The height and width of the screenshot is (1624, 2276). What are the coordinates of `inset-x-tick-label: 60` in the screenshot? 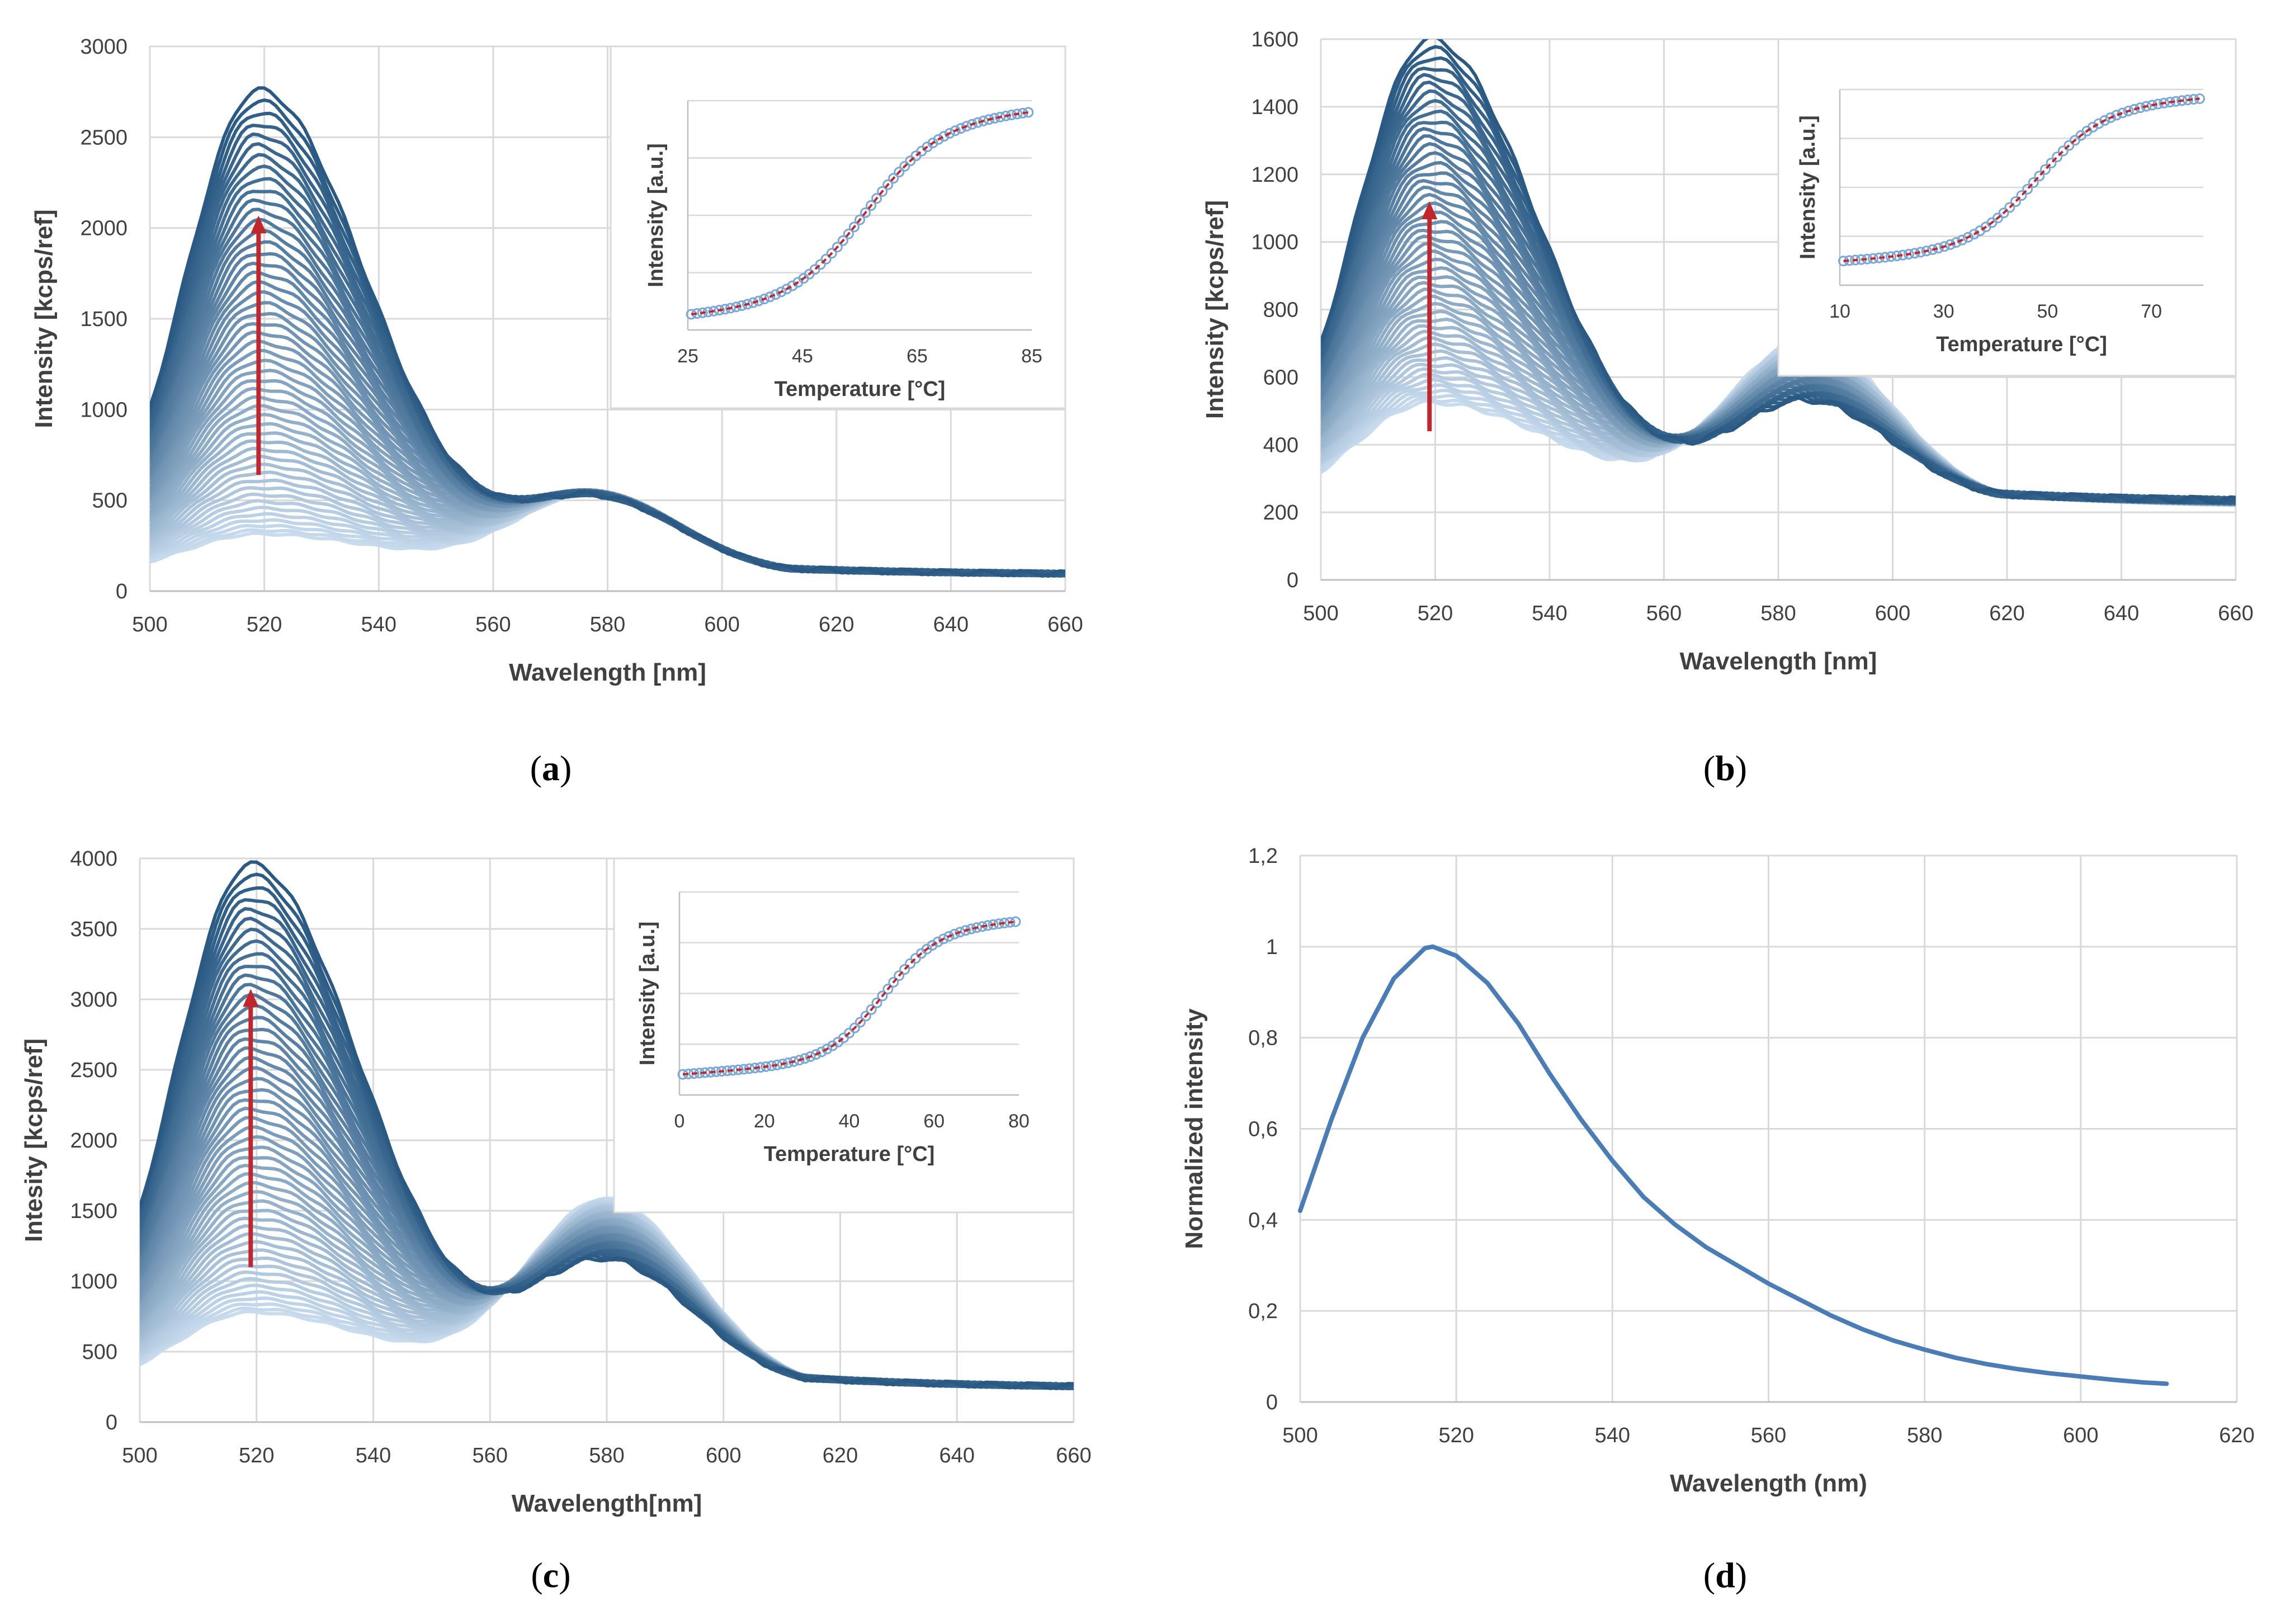 It's located at (934, 1121).